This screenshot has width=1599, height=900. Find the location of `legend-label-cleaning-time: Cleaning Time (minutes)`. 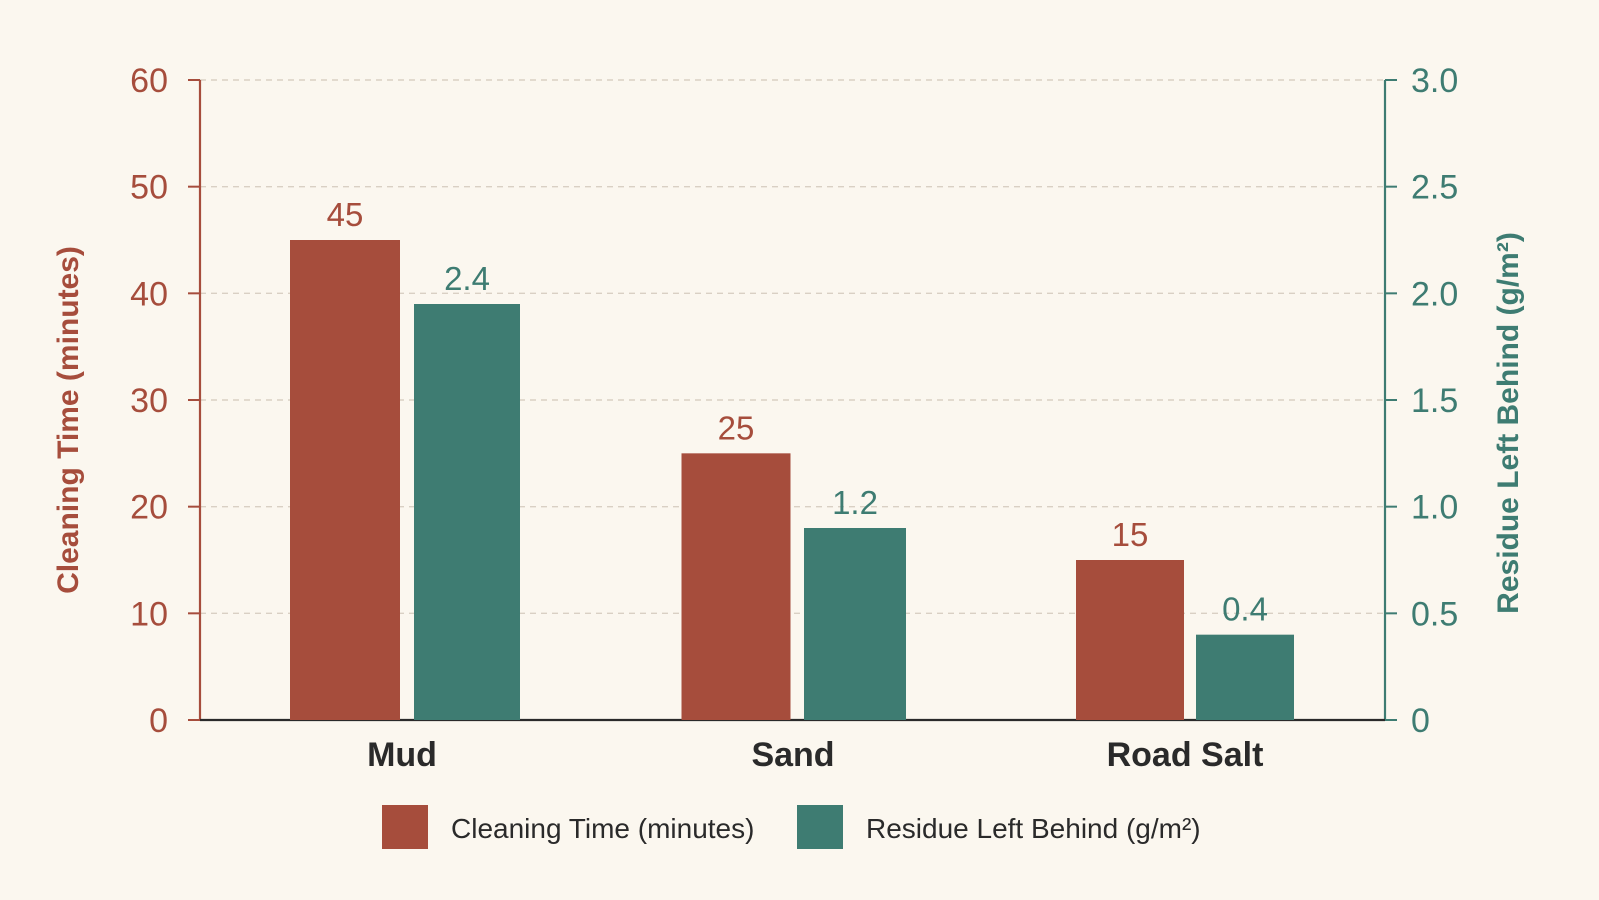

legend-label-cleaning-time: Cleaning Time (minutes) is located at coordinates (602, 828).